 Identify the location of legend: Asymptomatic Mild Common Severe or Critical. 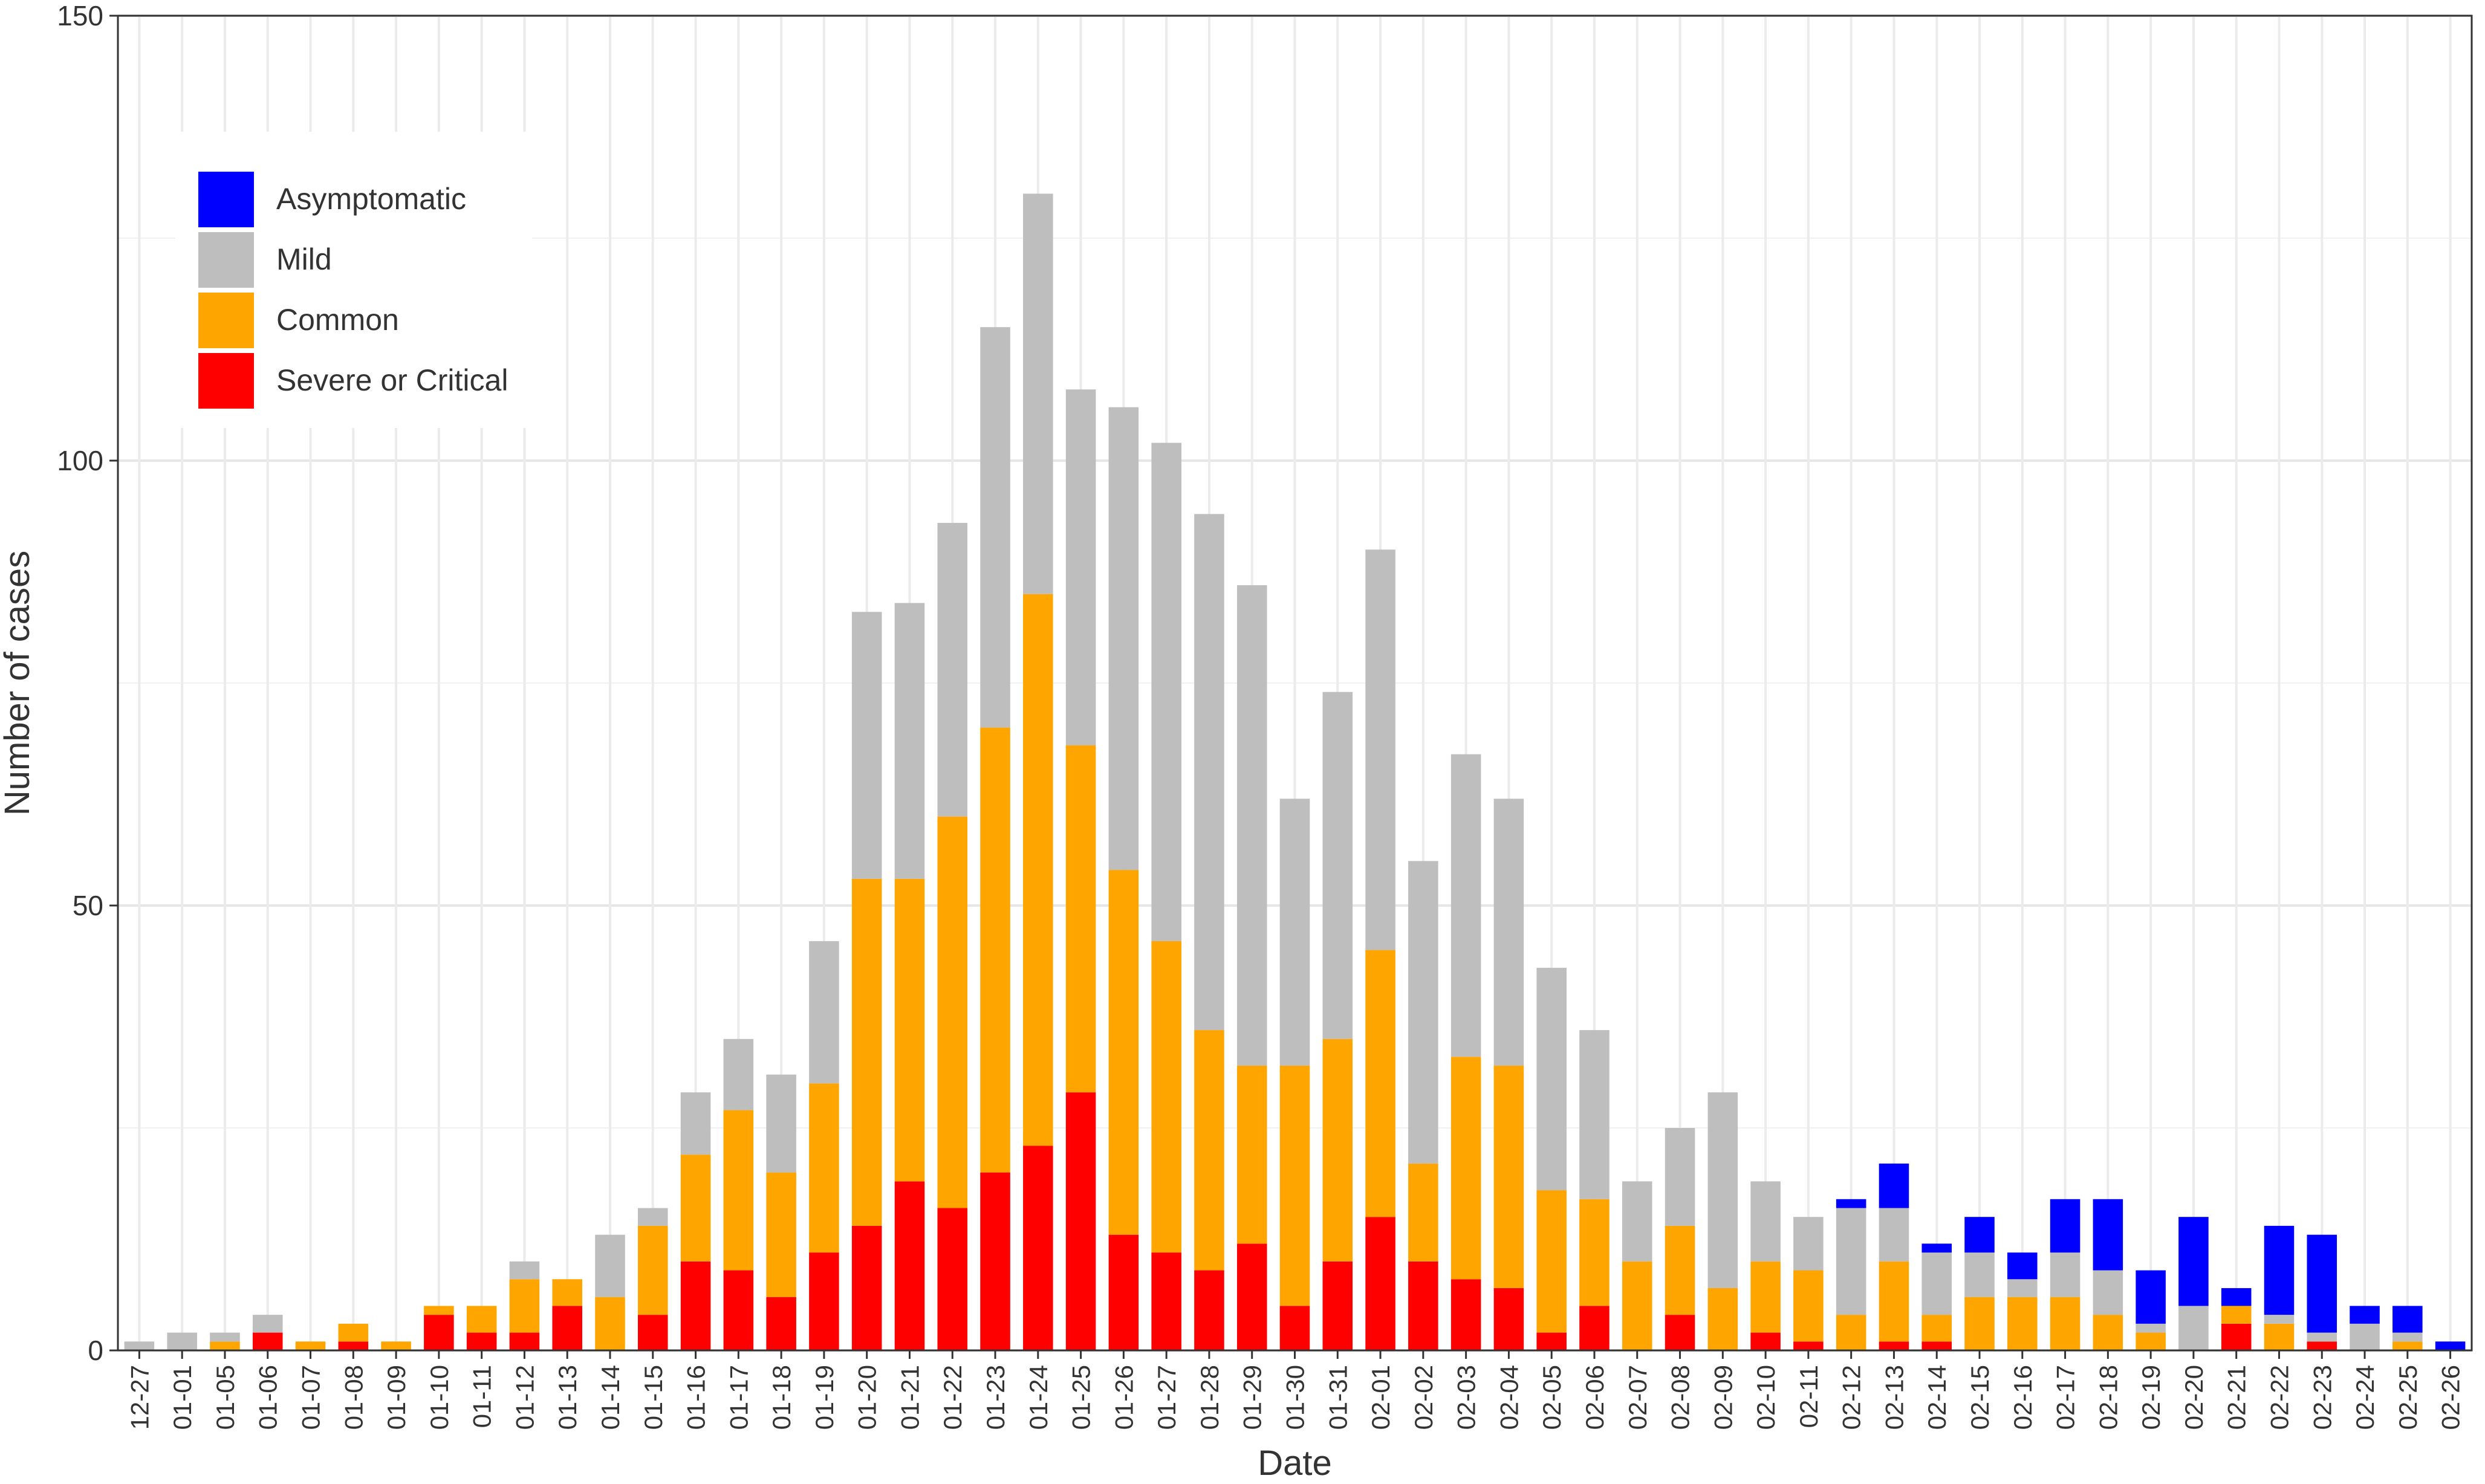
(353, 280).